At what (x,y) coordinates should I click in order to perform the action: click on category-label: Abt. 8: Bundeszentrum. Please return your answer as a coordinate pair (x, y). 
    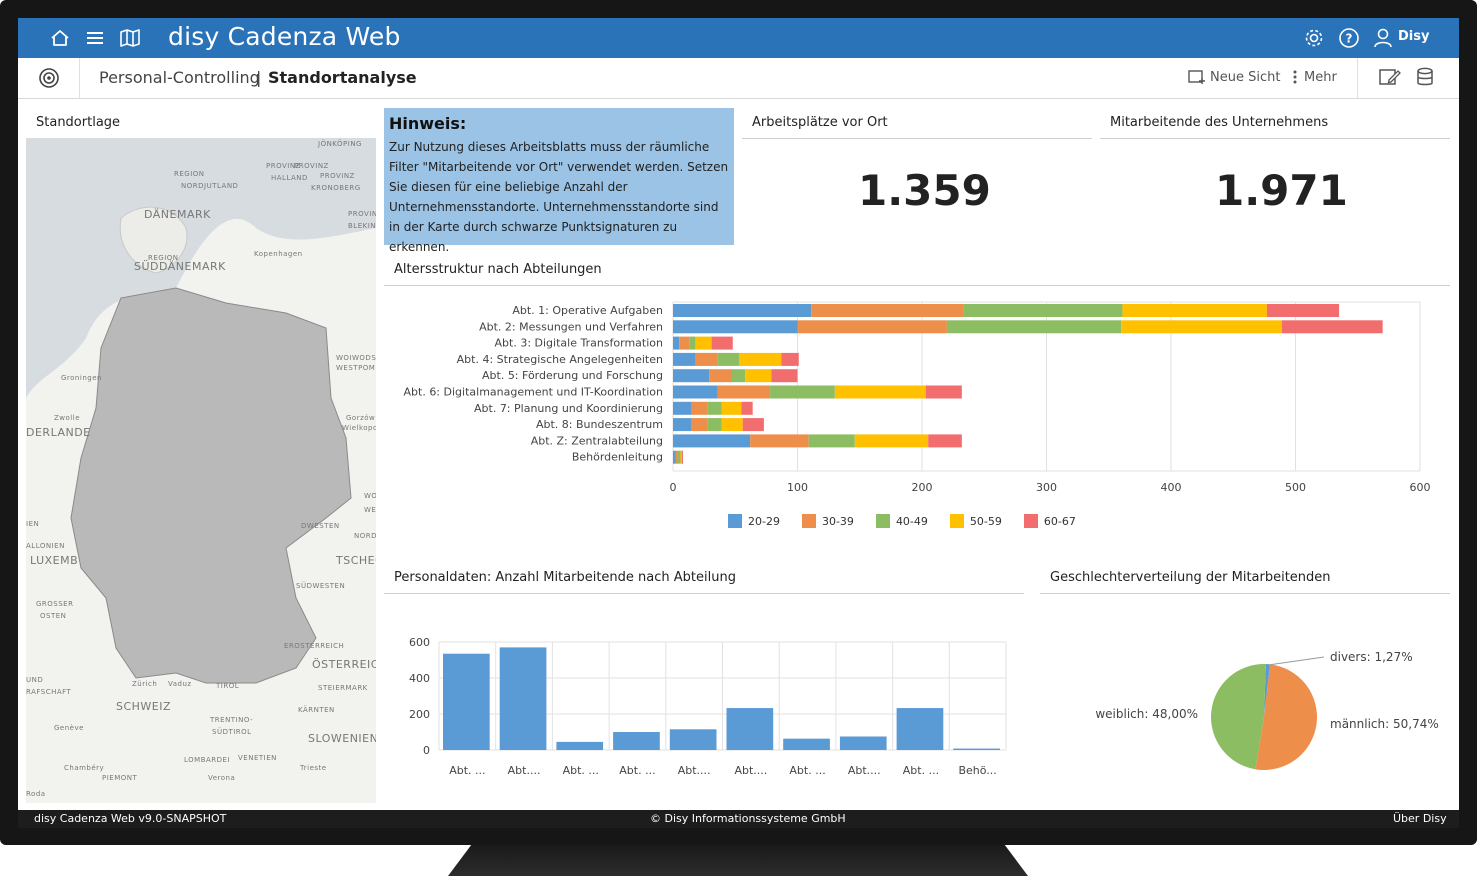
    Looking at the image, I should click on (599, 424).